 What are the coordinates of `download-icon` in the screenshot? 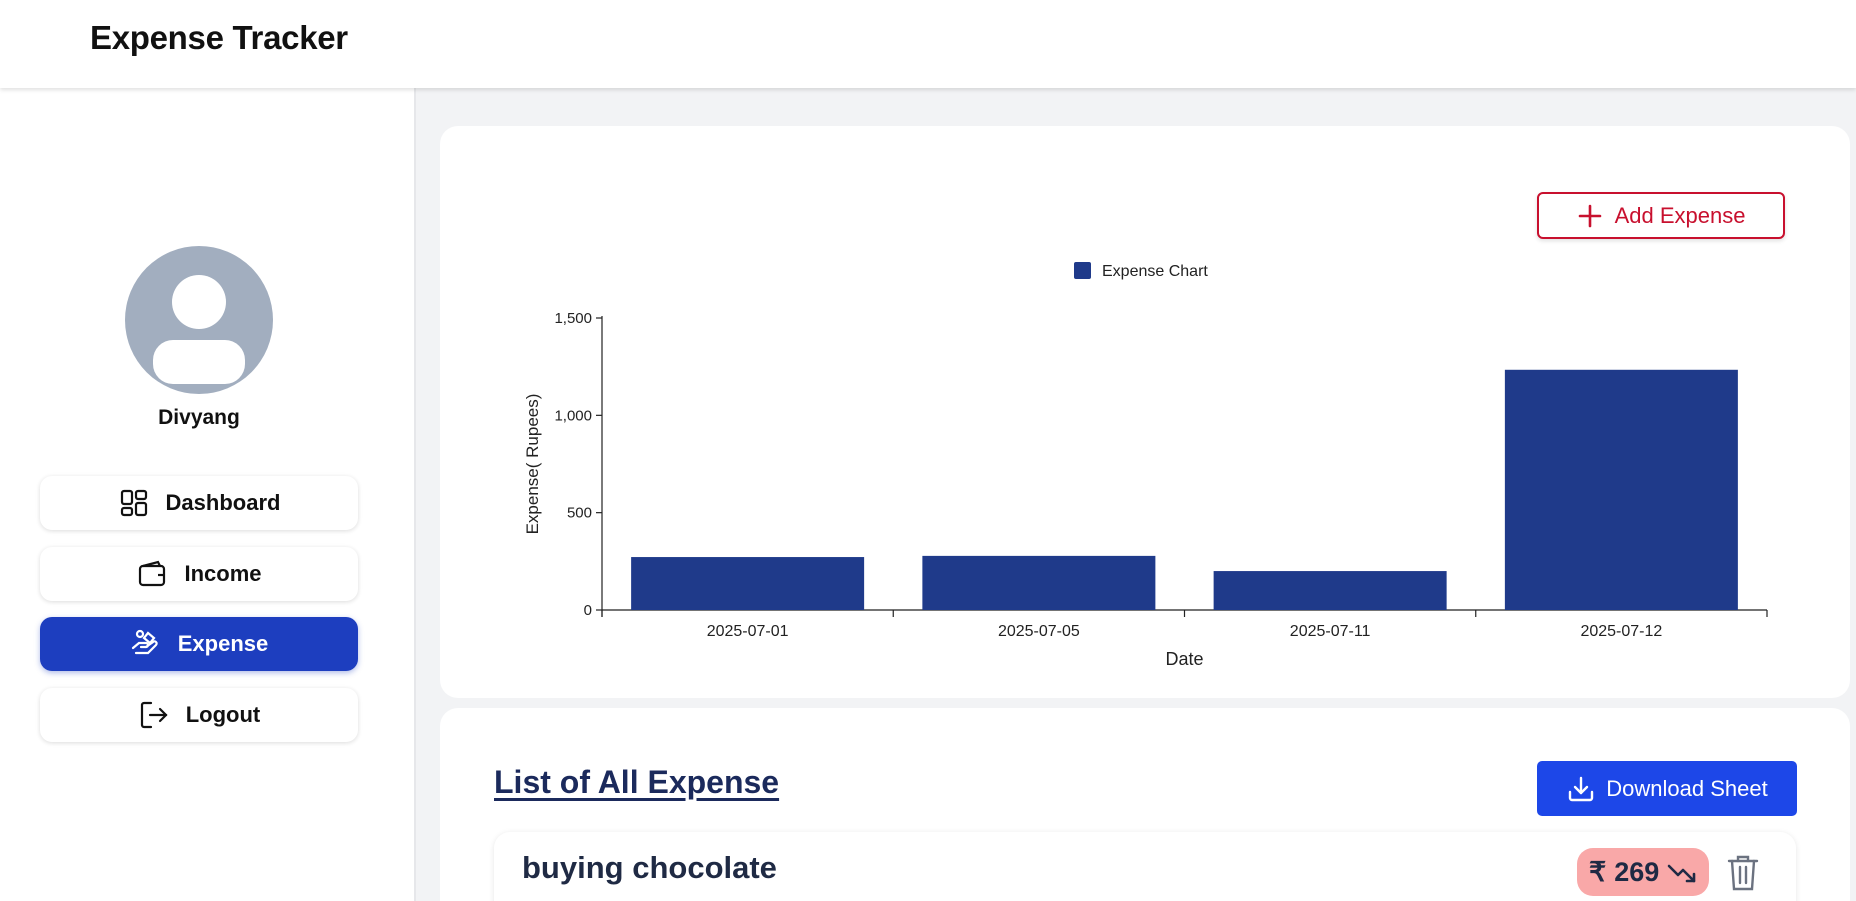 It's located at (1581, 788).